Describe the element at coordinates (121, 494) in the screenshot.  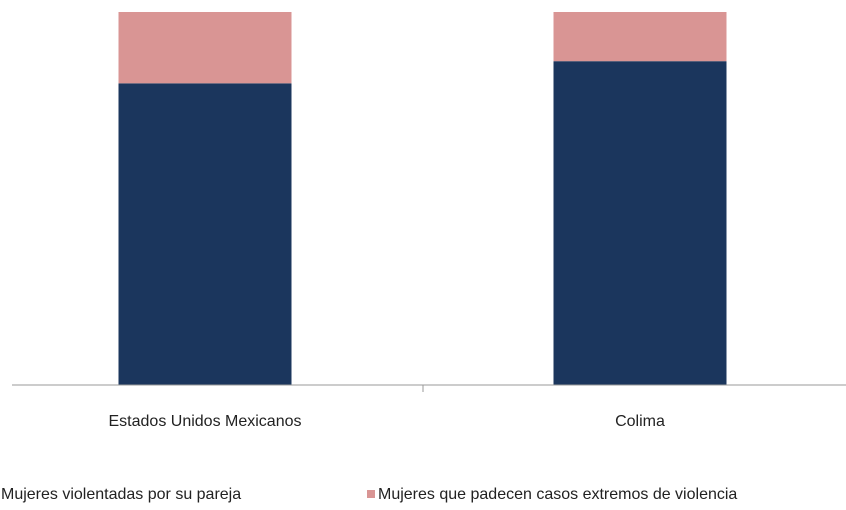
I see `legend-label: Mujeres violentadas por su pareja` at that location.